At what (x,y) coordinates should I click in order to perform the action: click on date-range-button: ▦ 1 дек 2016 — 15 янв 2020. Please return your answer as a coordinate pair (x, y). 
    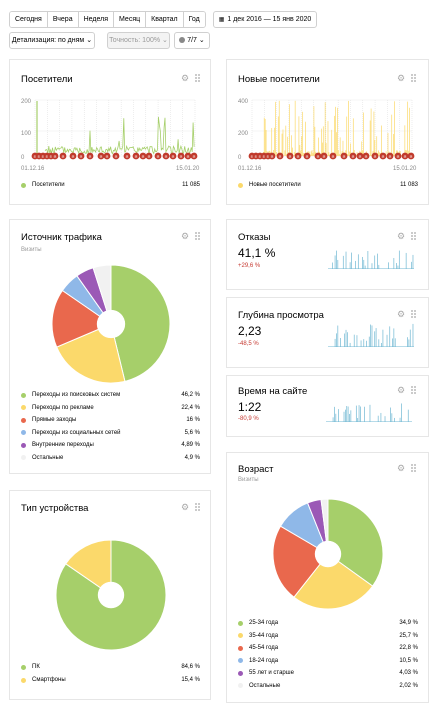
    Looking at the image, I should click on (265, 19).